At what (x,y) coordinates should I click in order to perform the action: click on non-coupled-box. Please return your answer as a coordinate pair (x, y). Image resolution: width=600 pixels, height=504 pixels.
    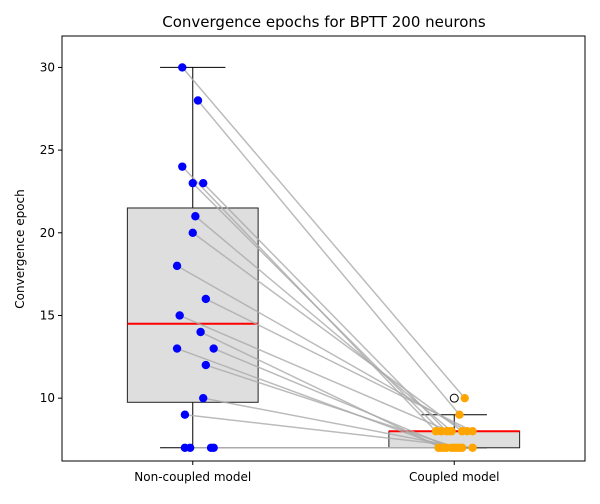
    Looking at the image, I should click on (192, 305).